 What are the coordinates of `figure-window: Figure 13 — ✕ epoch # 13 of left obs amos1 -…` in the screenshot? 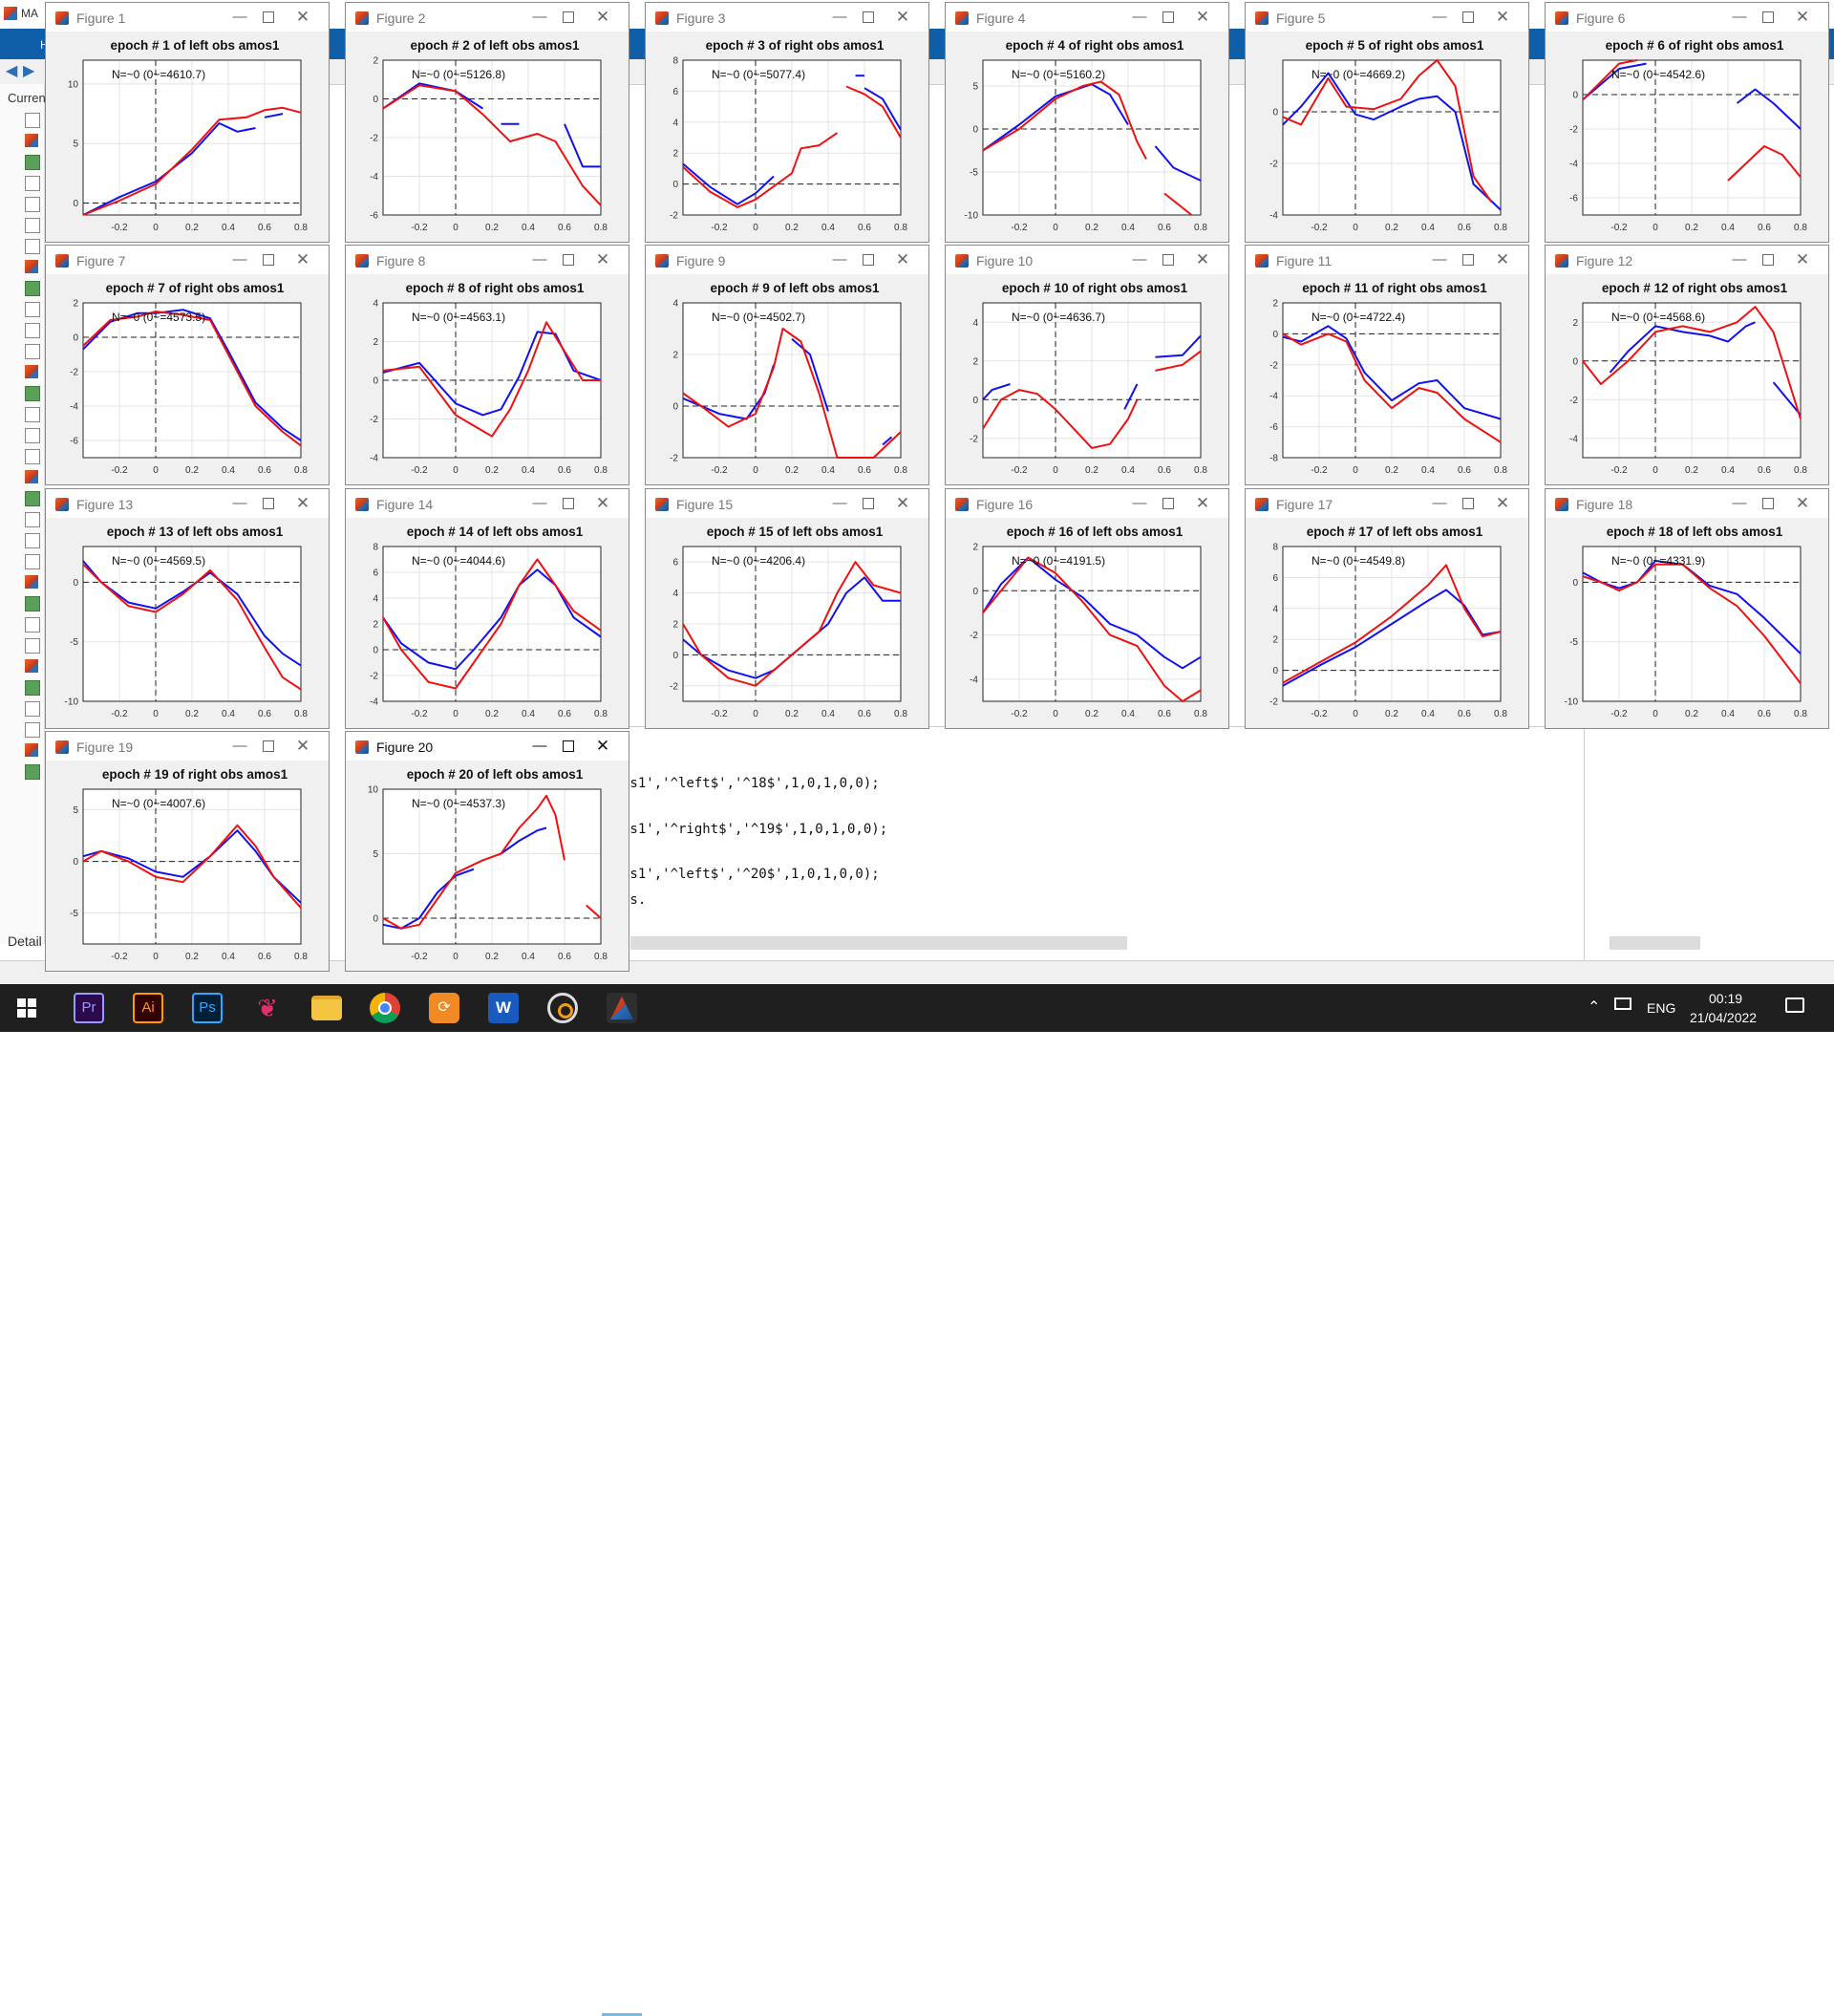 It's located at (187, 608).